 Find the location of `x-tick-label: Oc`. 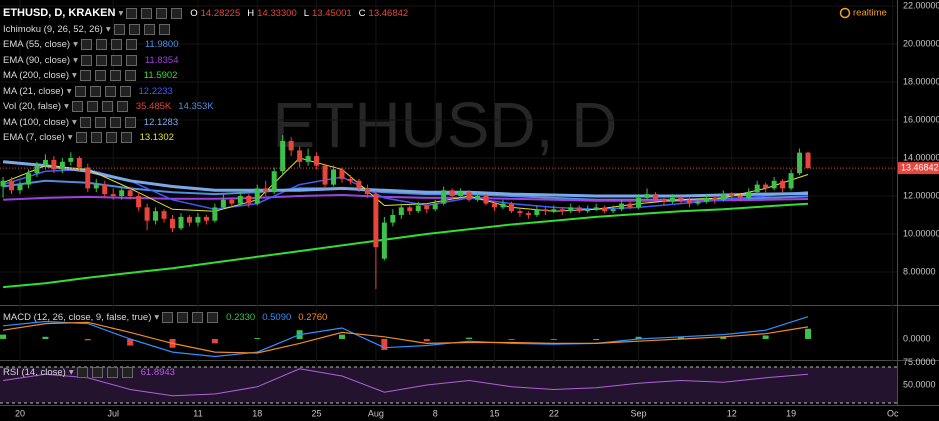

x-tick-label: Oc is located at coordinates (893, 413).